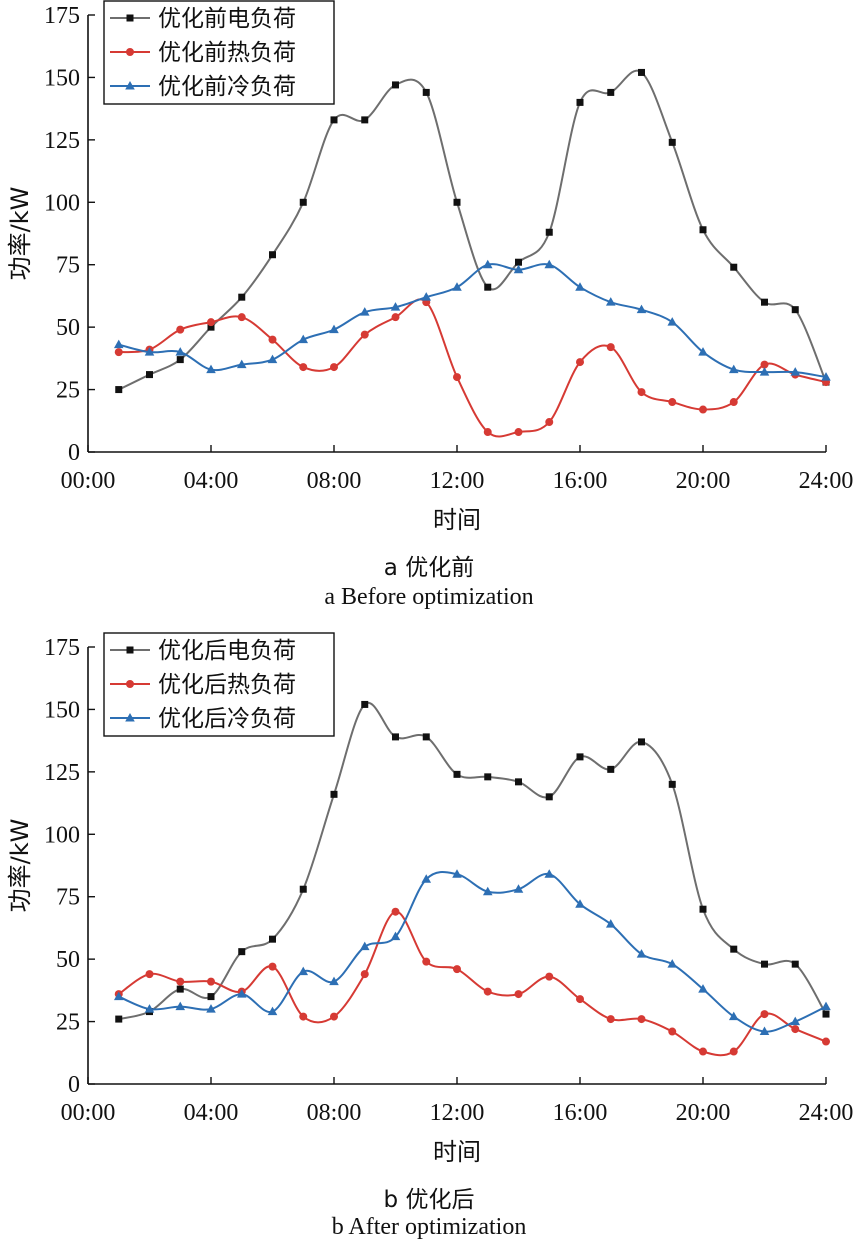  I want to click on y-tick-label: 25, so click(68, 391).